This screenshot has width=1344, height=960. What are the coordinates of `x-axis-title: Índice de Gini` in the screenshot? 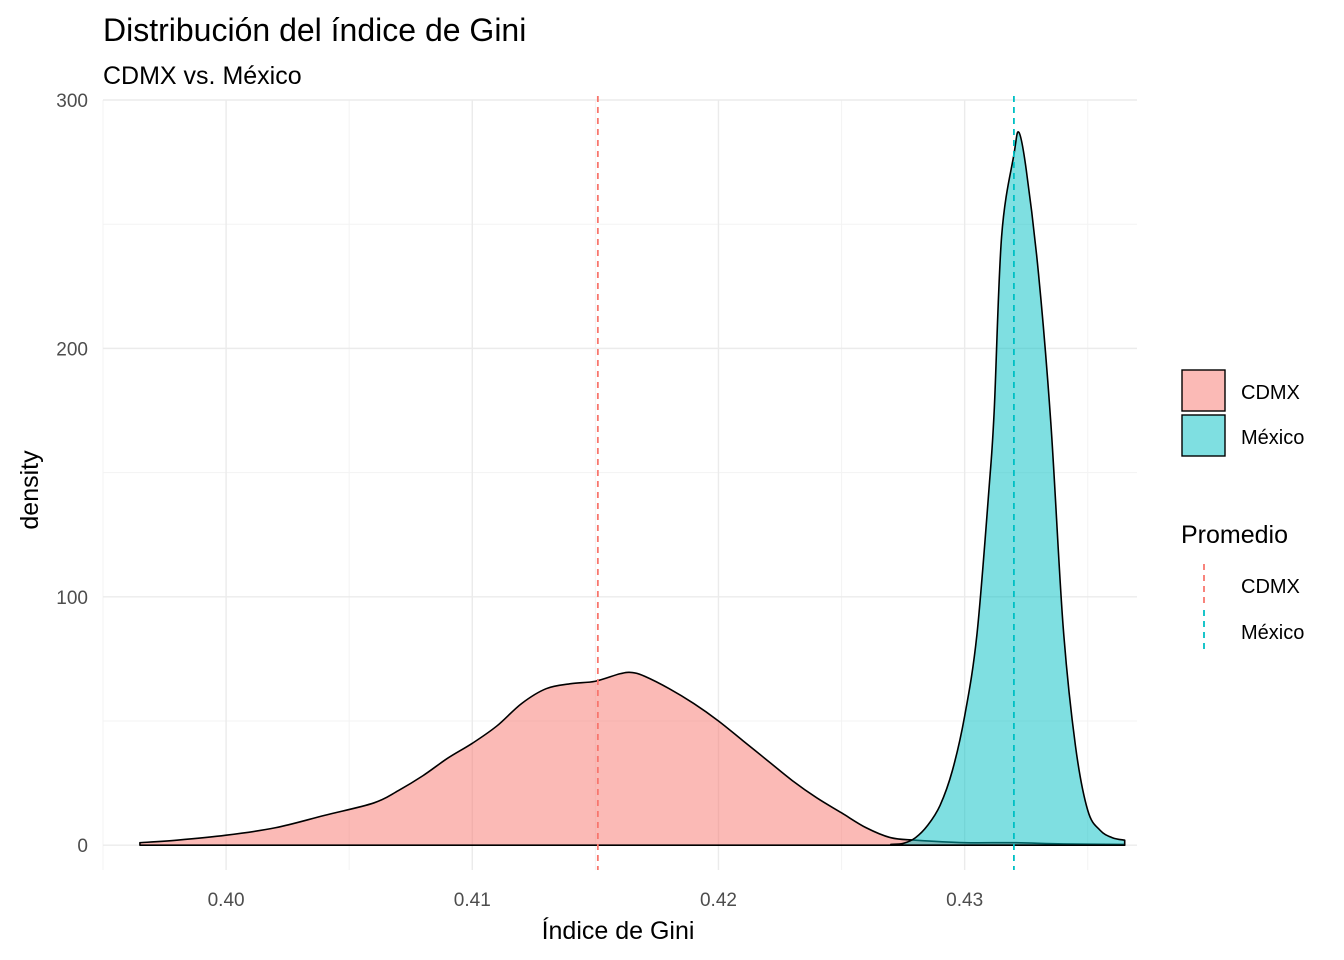 It's located at (618, 930).